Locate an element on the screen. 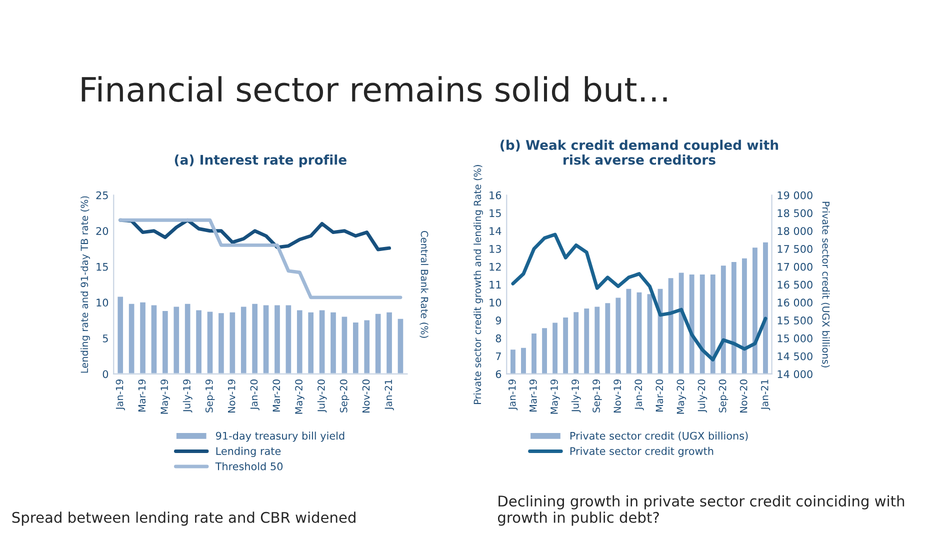  text: Spread between lending rate and CBR widened is located at coordinates (184, 519).